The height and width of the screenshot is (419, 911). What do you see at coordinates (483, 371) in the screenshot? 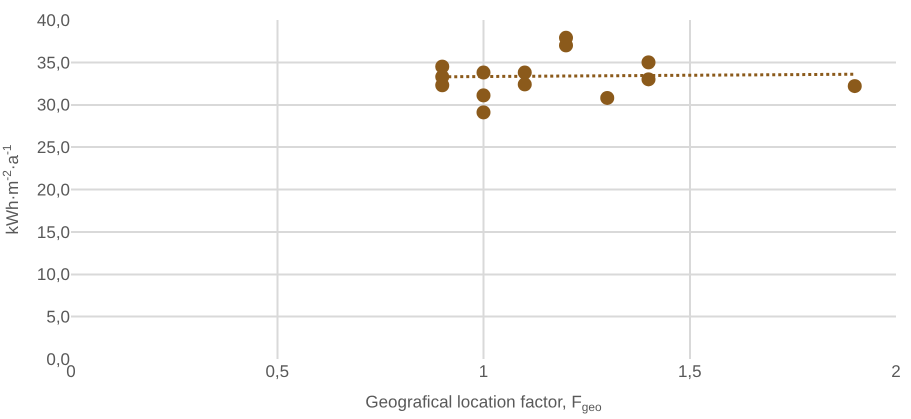
I see `x-tick-label: 1` at bounding box center [483, 371].